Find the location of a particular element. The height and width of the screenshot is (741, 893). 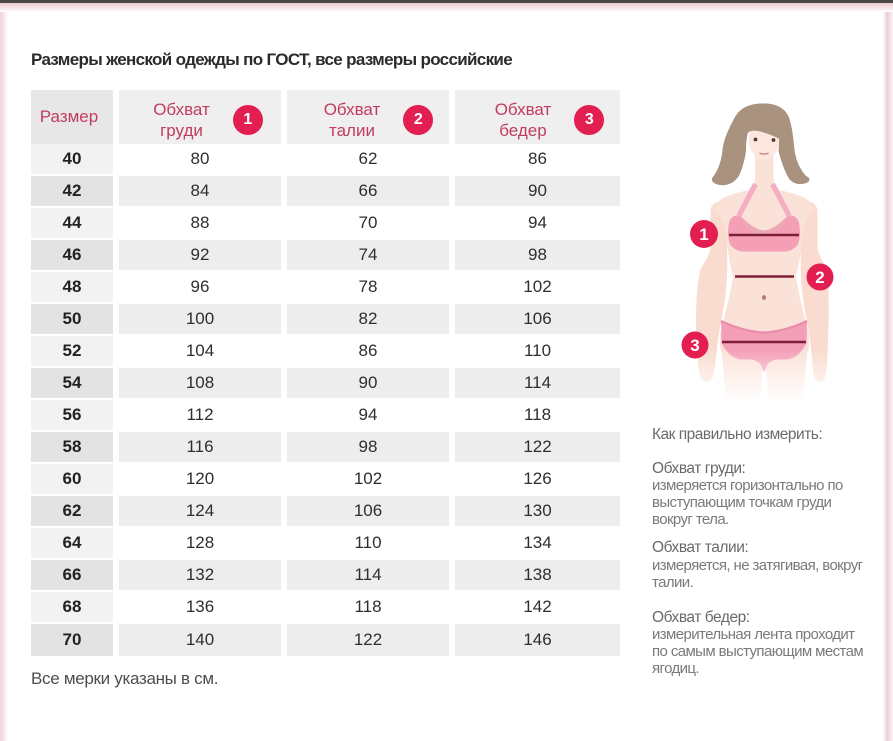

svg-text: 3 is located at coordinates (694, 345).